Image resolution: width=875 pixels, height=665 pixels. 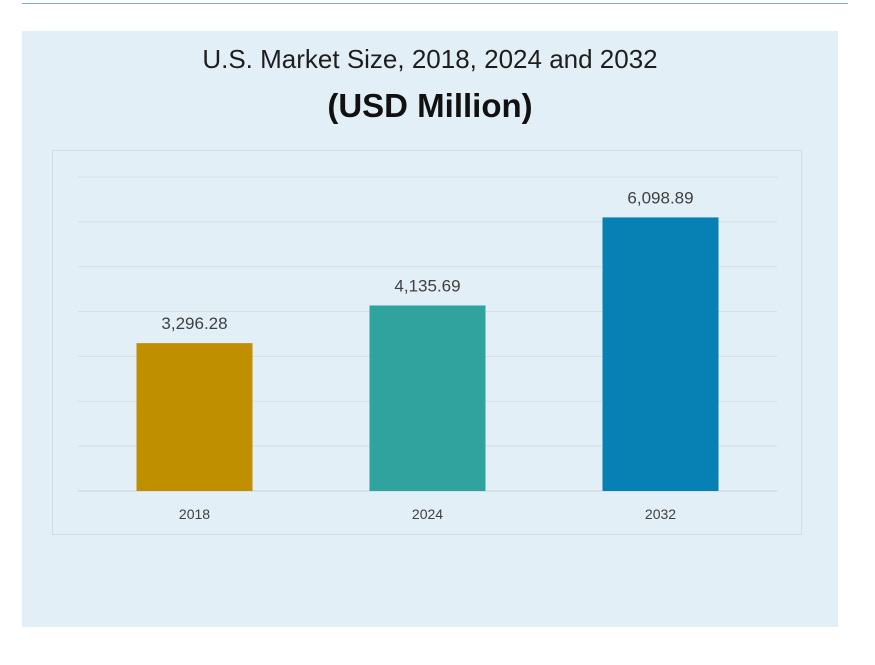 What do you see at coordinates (194, 514) in the screenshot?
I see `tick-label-2018: 2018` at bounding box center [194, 514].